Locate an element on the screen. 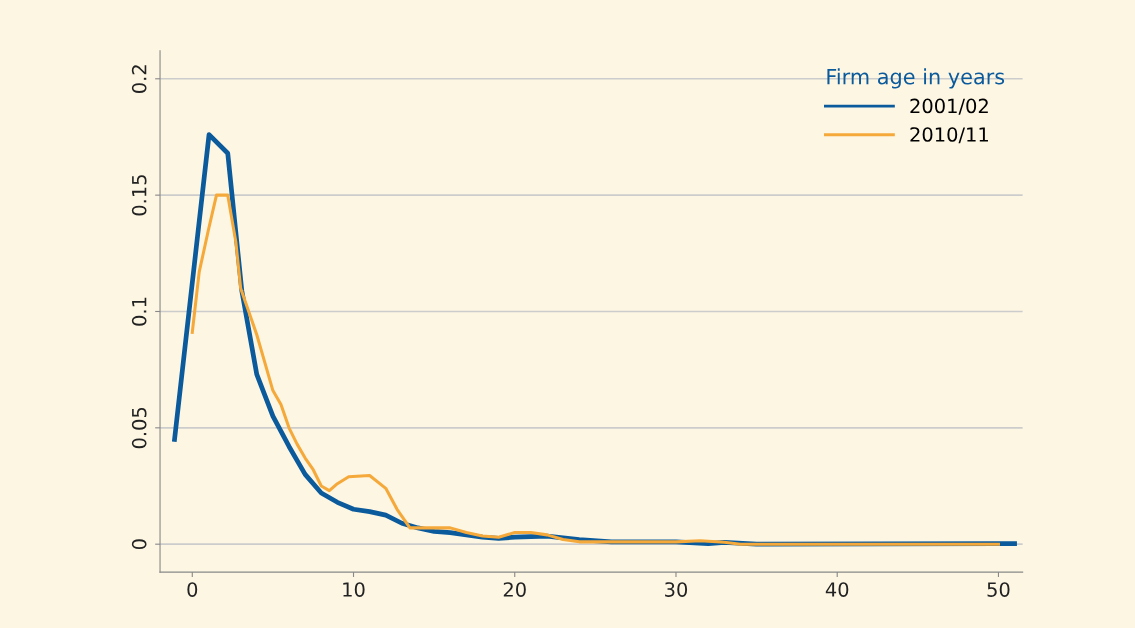  y-tick-label: 0.15 is located at coordinates (139, 195).